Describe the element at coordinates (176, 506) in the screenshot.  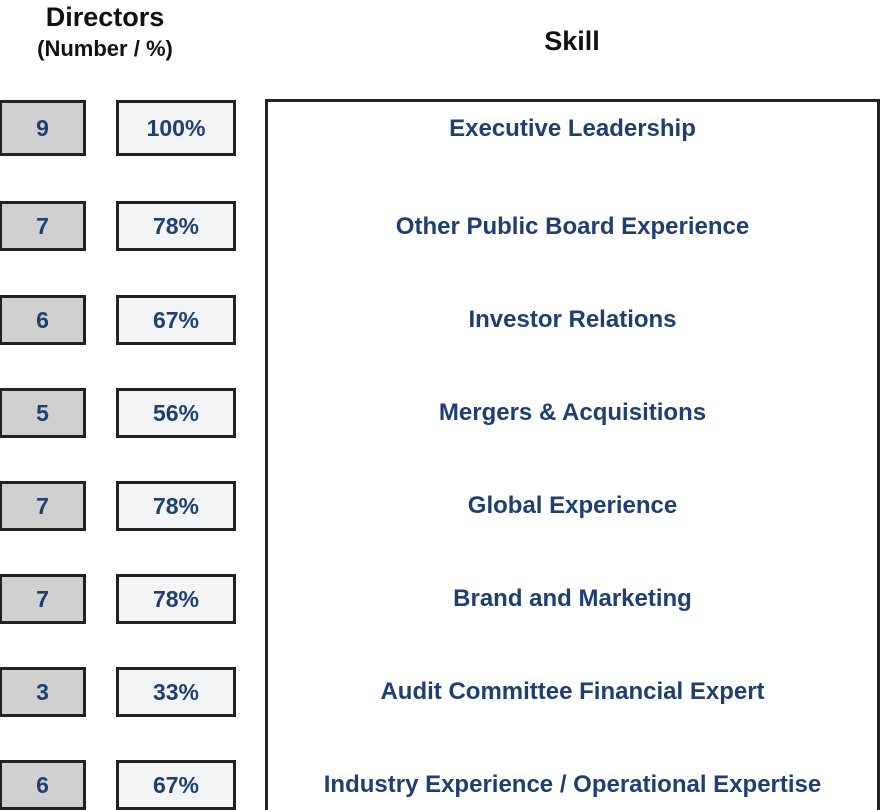
I see `director-percent-global-experience: 78%` at that location.